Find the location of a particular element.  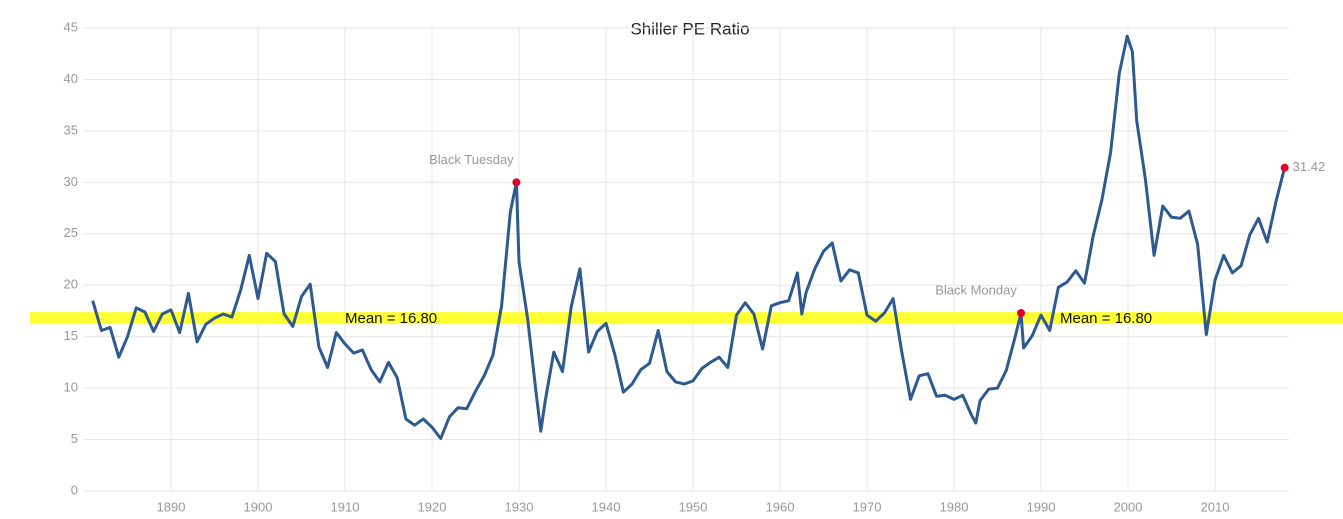

x-tick-label: 2010 is located at coordinates (1215, 506).